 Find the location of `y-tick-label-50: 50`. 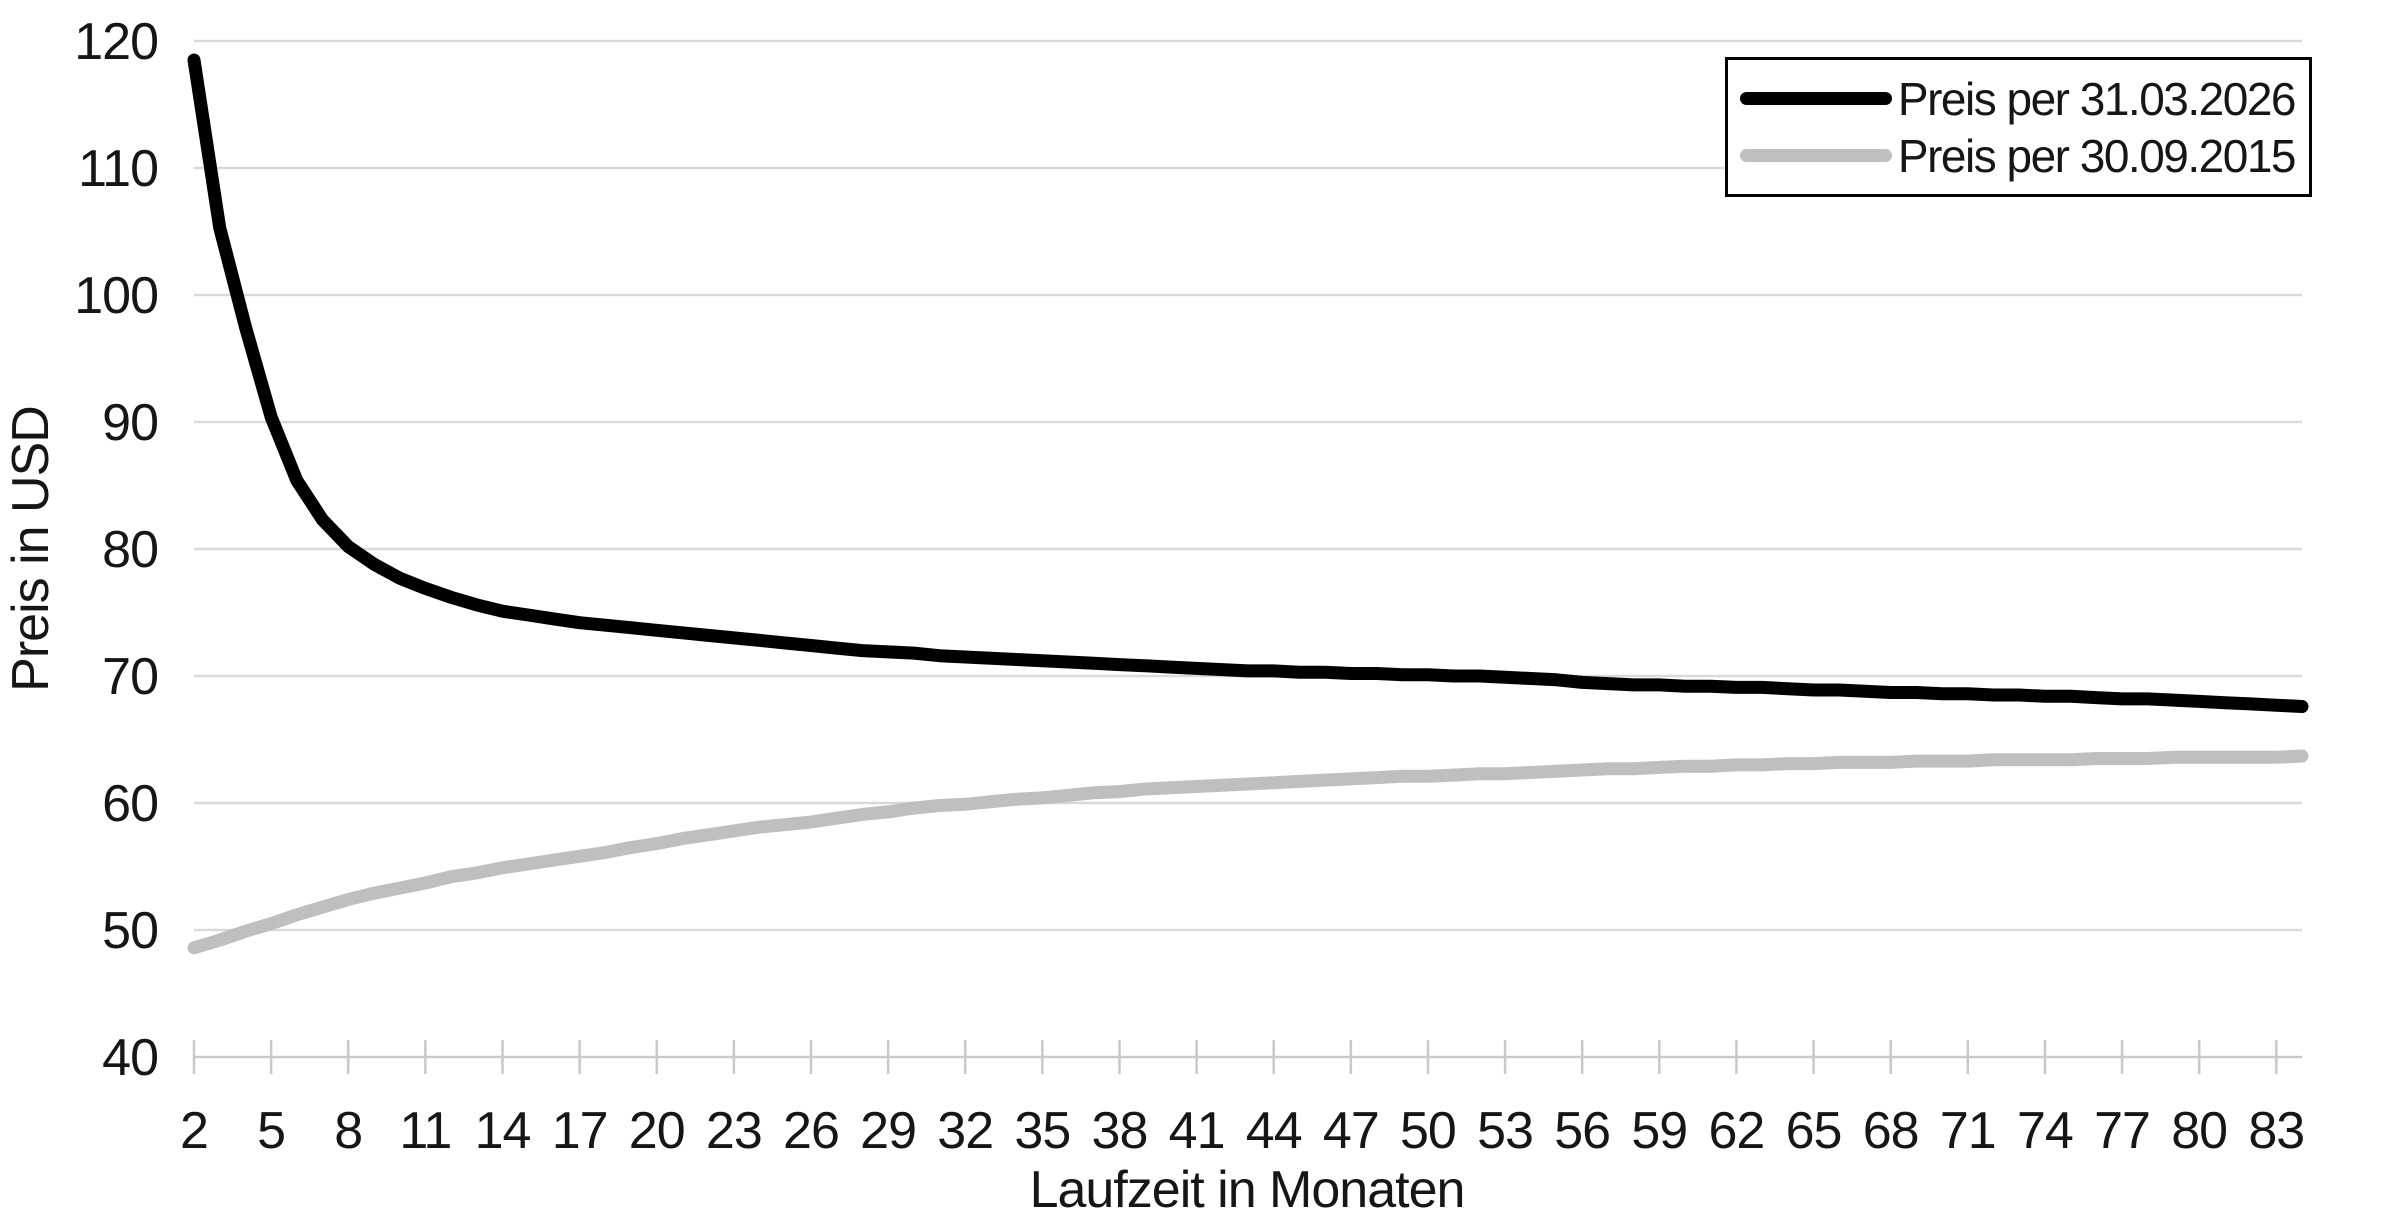

y-tick-label-50: 50 is located at coordinates (130, 931).